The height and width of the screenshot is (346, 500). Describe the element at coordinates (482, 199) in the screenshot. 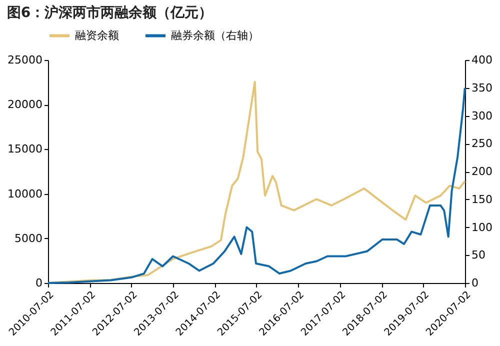

I see `y2-tick-label: 150` at that location.